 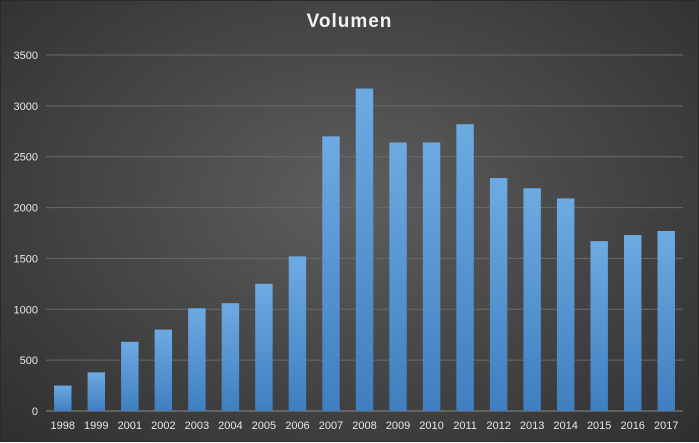 I want to click on bar-2012, so click(x=498, y=294).